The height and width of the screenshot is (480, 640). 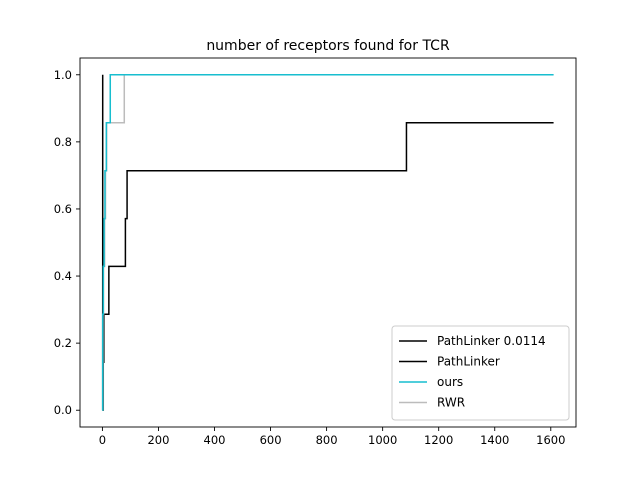 What do you see at coordinates (327, 440) in the screenshot?
I see `x-tick-label: 800` at bounding box center [327, 440].